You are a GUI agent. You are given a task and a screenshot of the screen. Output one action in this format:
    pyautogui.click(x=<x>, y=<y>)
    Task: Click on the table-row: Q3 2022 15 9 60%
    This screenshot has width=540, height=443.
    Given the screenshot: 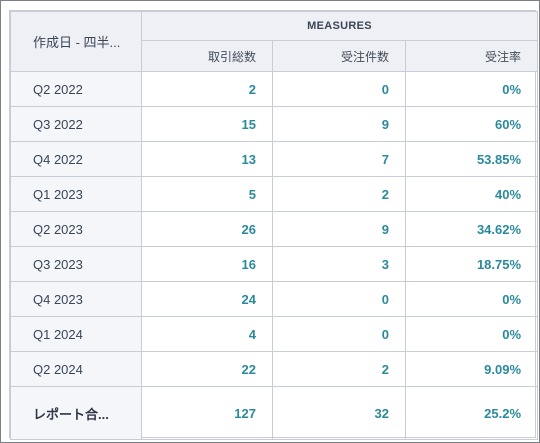 What is the action you would take?
    pyautogui.click(x=274, y=124)
    